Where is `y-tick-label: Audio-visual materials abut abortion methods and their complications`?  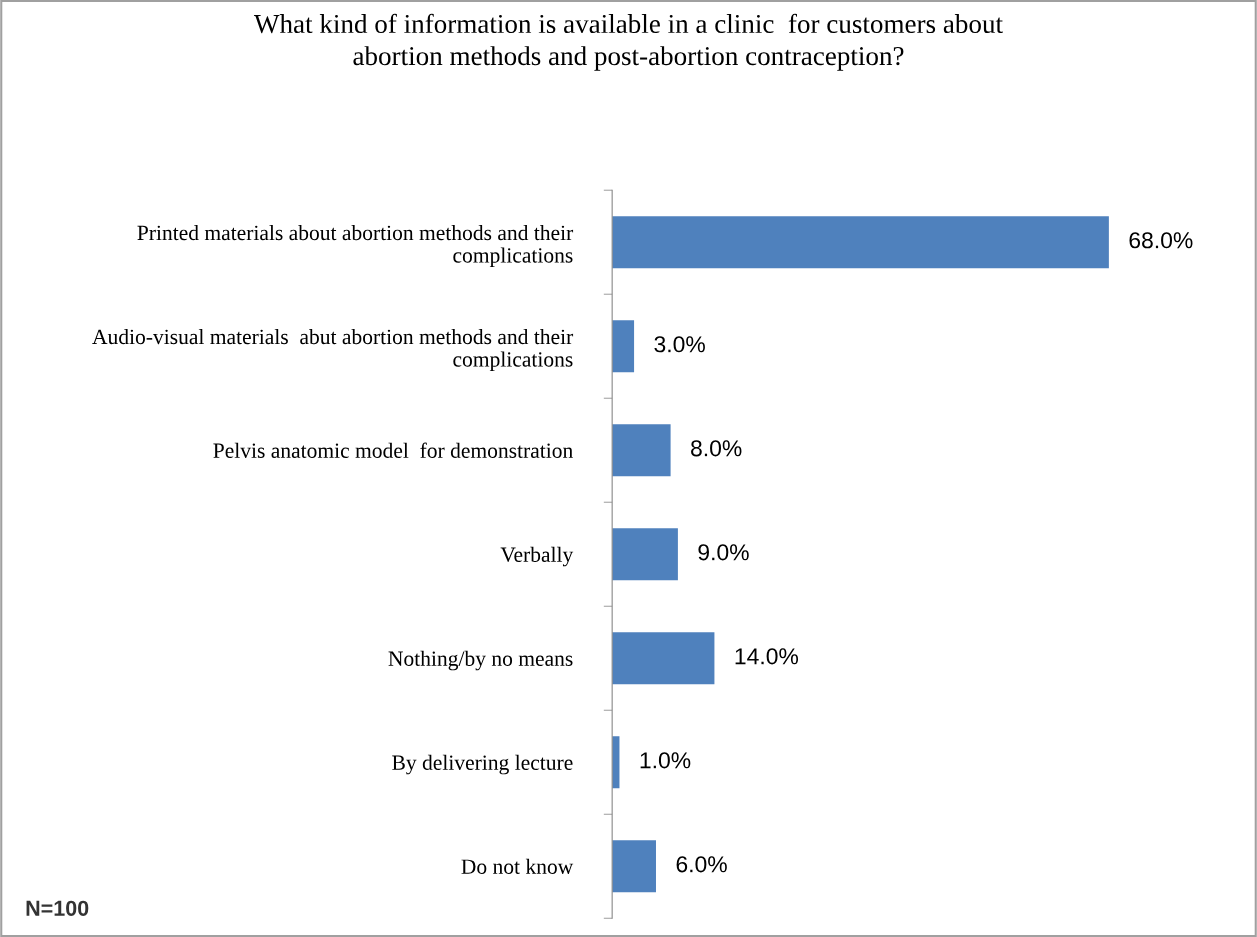 y-tick-label: Audio-visual materials abut abortion methods and their complications is located at coordinates (333, 350).